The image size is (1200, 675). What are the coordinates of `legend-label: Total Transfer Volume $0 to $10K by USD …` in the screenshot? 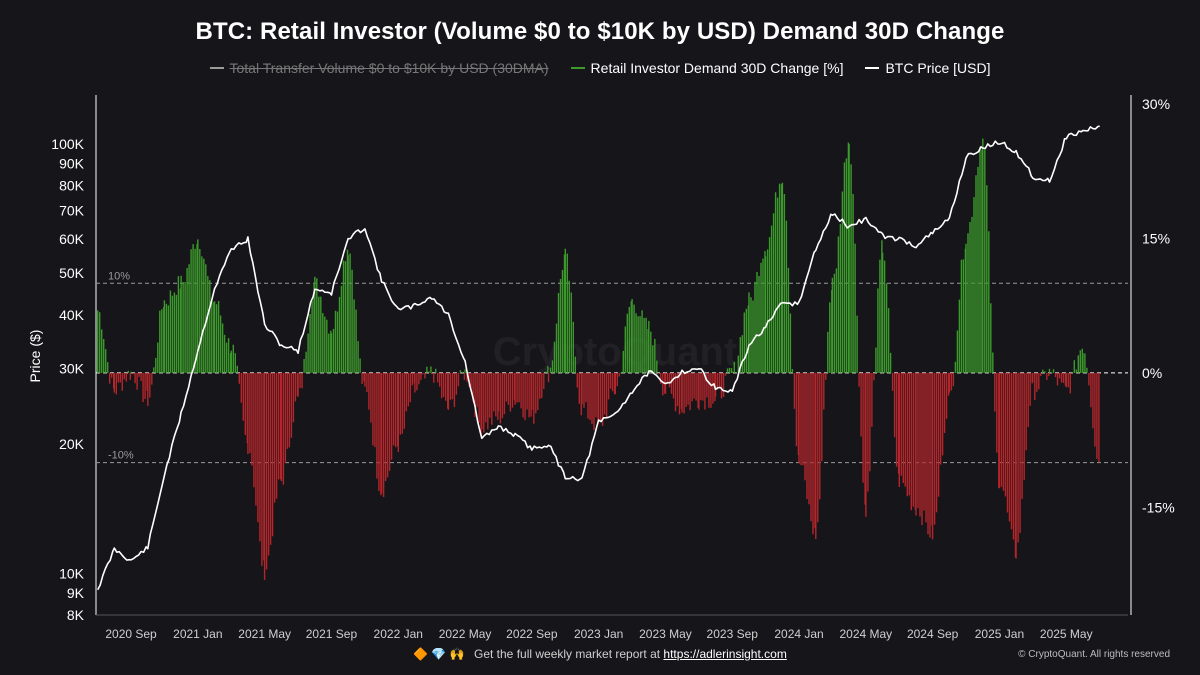 It's located at (389, 68).